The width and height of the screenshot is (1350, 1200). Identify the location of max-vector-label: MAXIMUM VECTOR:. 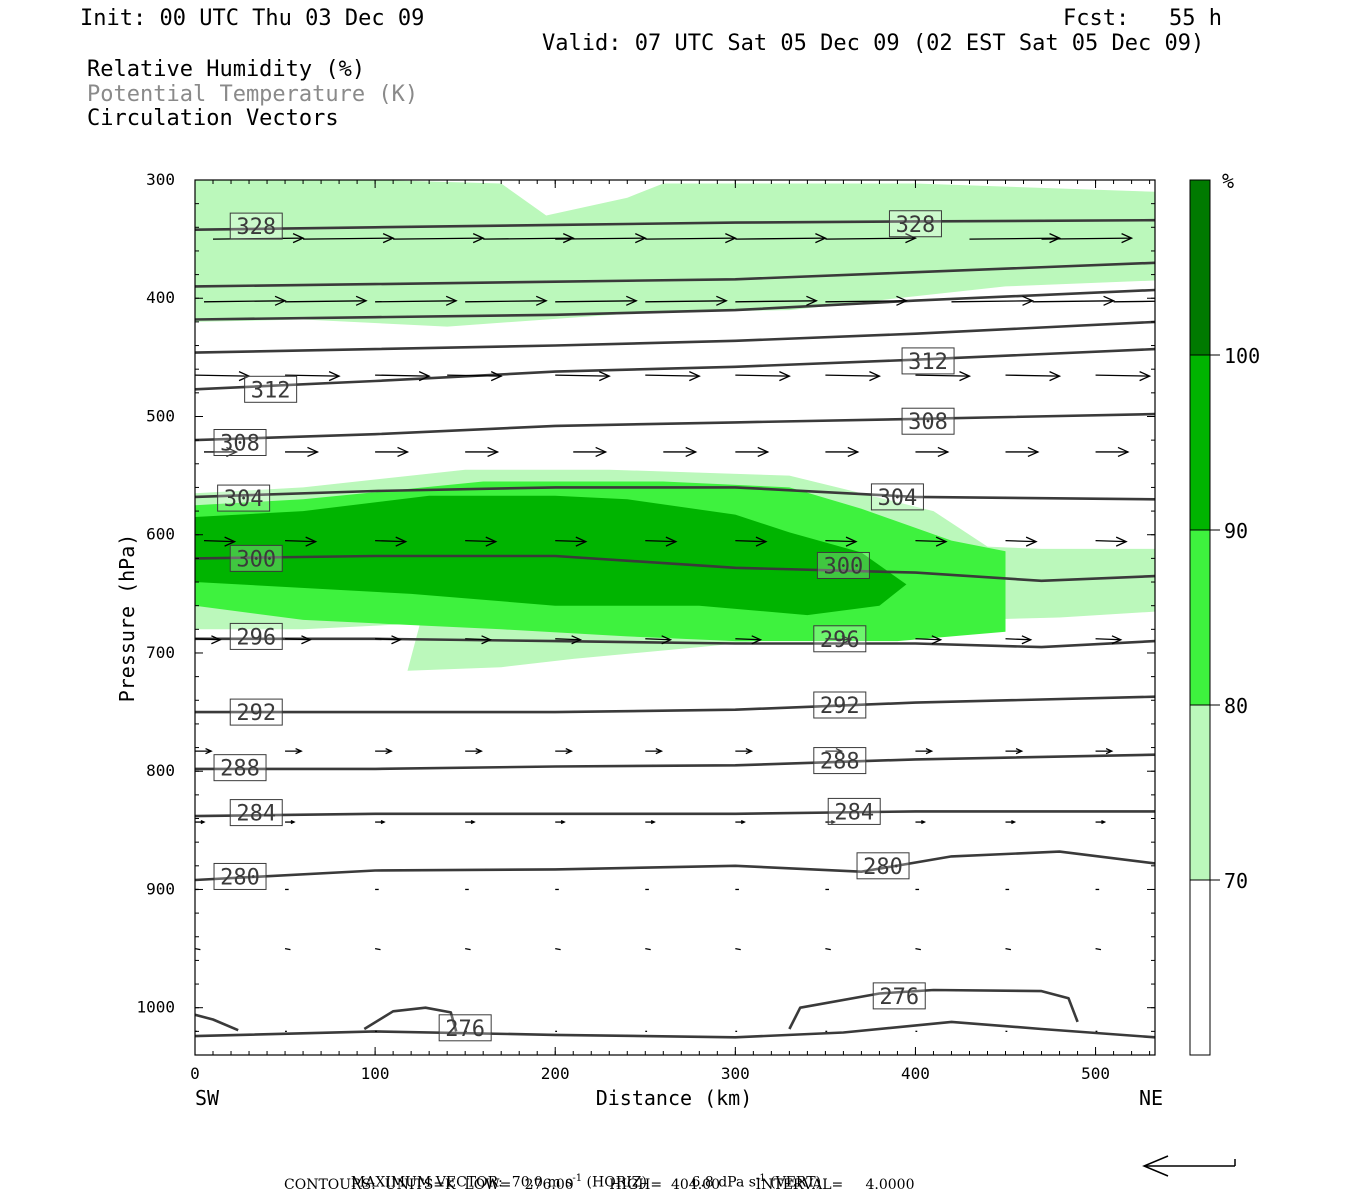
(426, 1182).